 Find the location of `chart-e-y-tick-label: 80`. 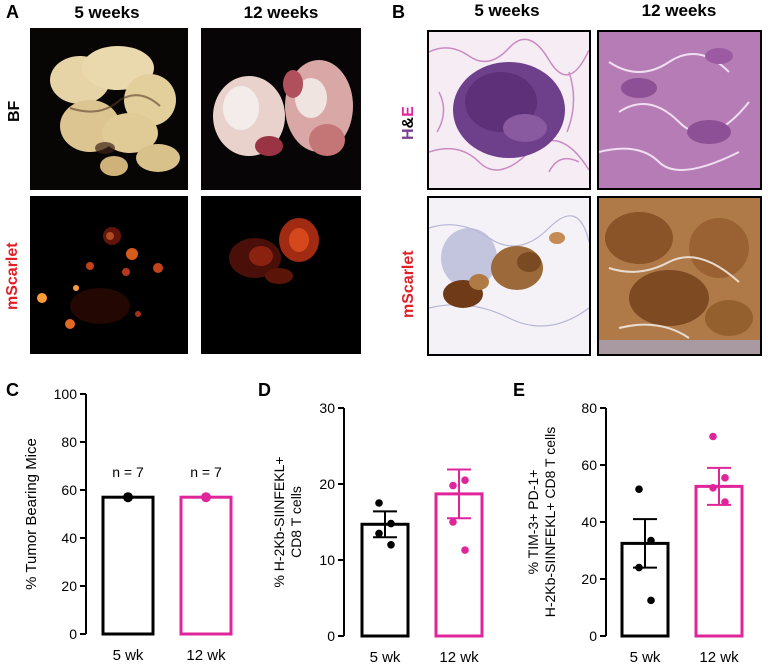

chart-e-y-tick-label: 80 is located at coordinates (589, 408).